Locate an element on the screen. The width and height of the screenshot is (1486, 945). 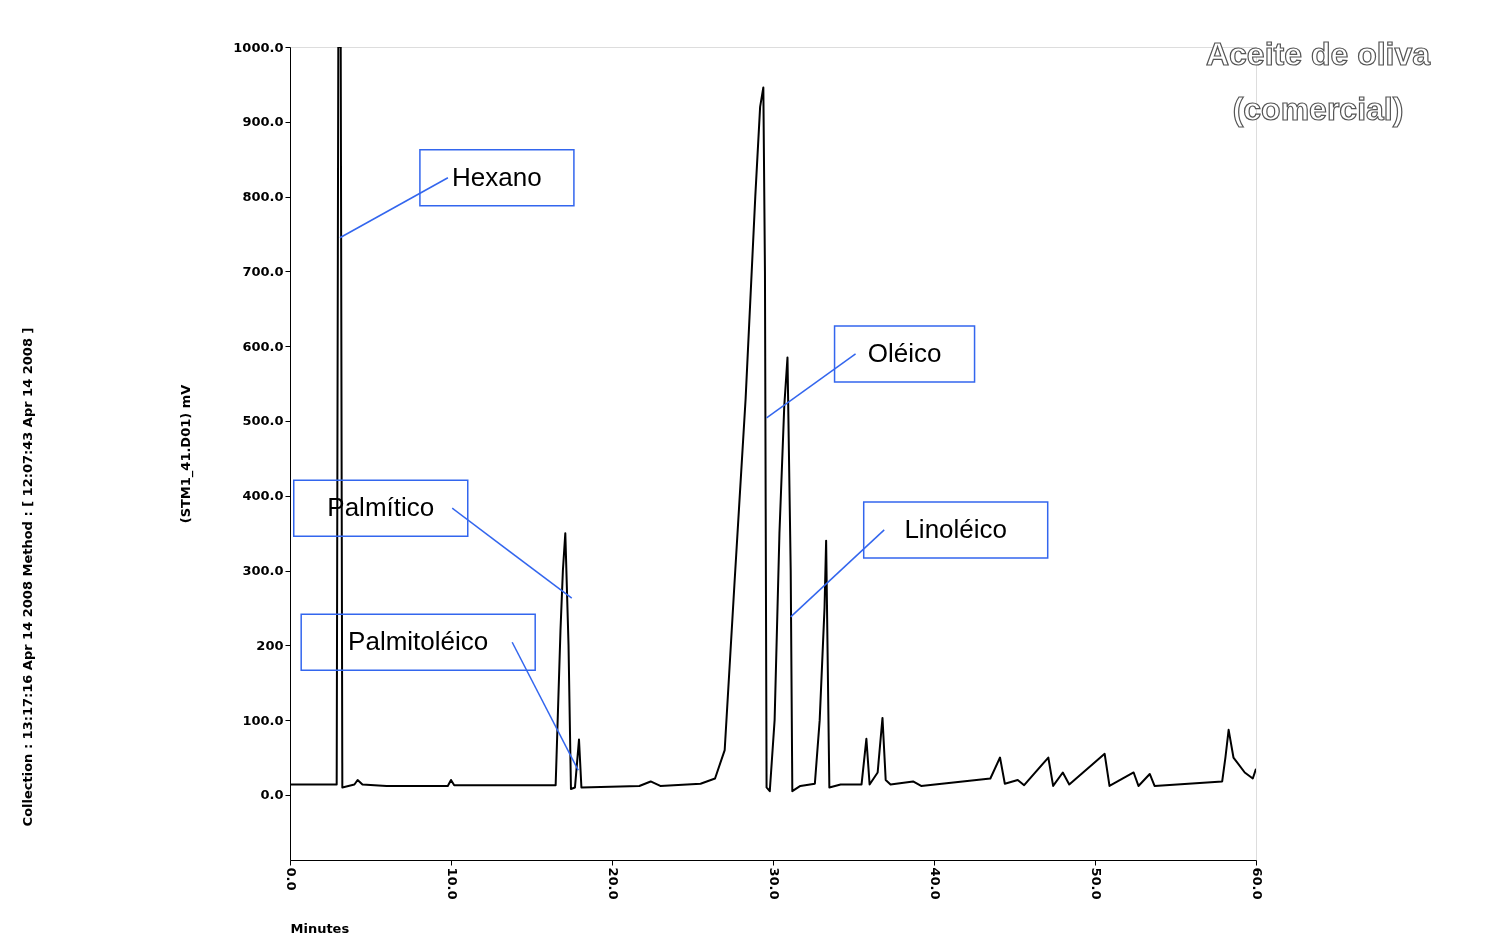
x-tick-label: 40.0 is located at coordinates (935, 883).